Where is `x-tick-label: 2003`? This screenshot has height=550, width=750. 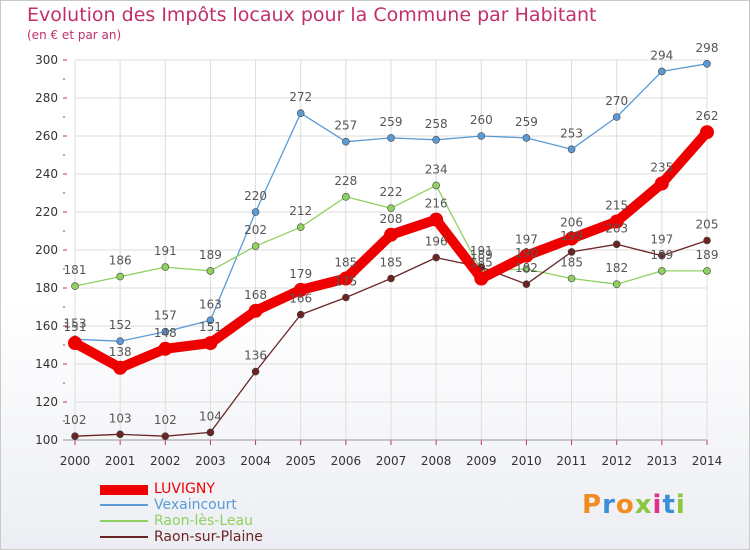 x-tick-label: 2003 is located at coordinates (210, 461).